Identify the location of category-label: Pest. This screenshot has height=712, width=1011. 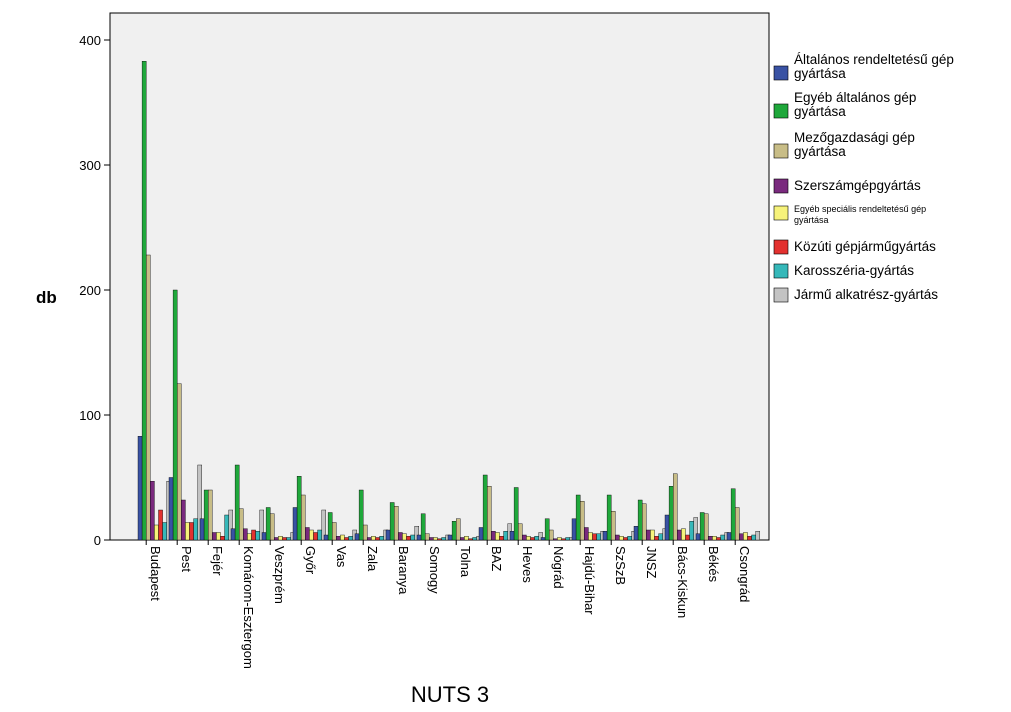
(186, 559).